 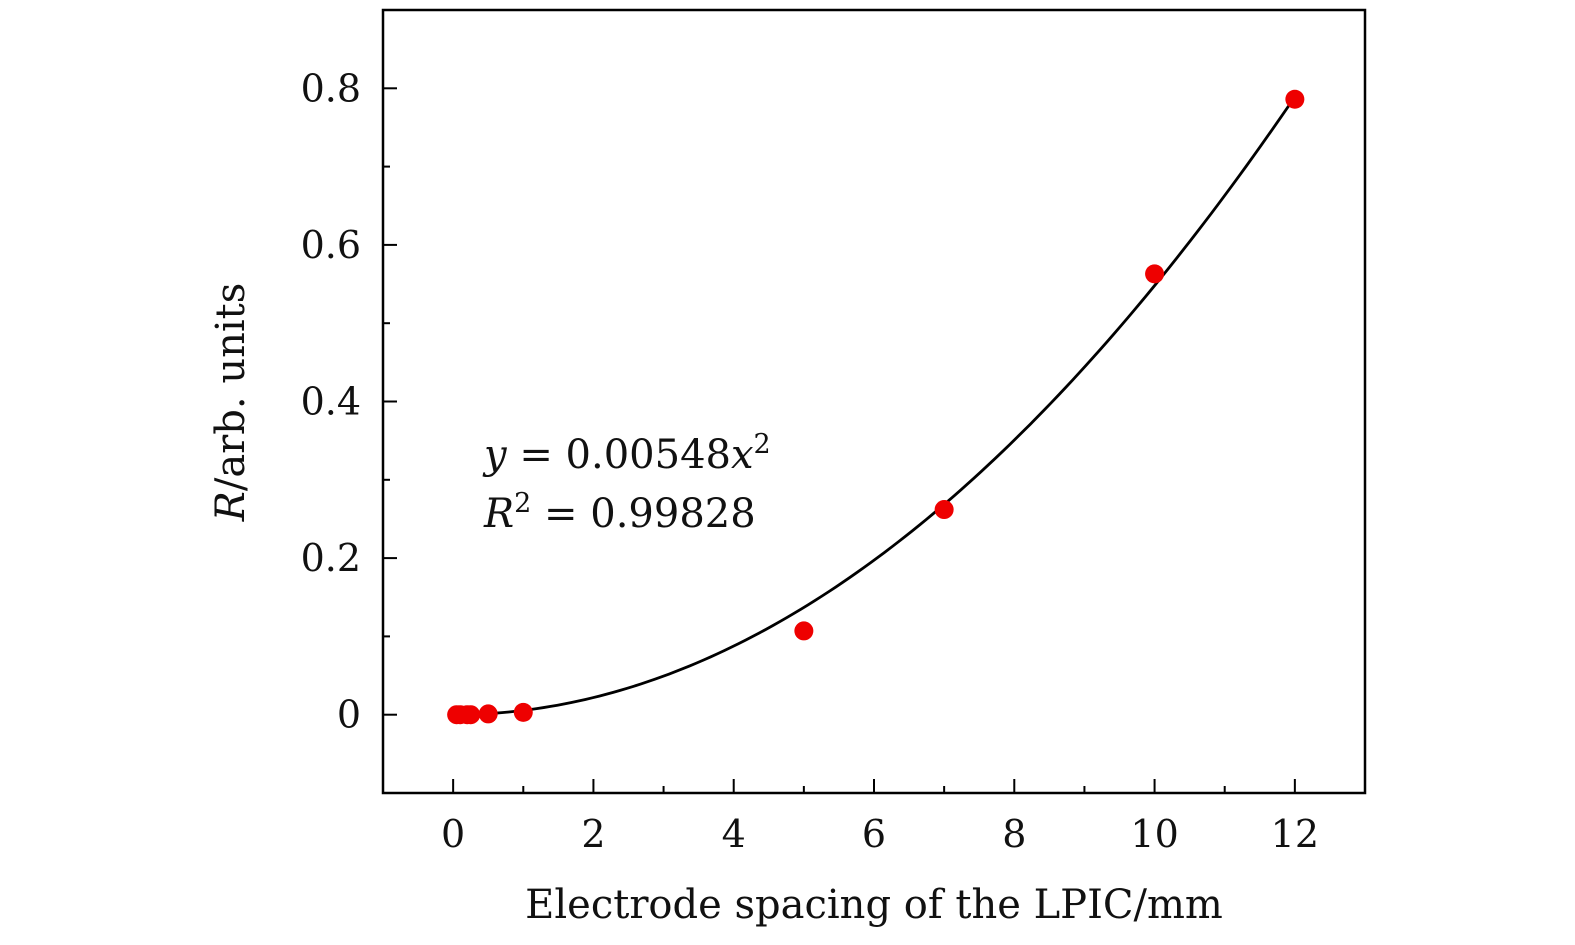 I want to click on x-tick-label: 2, so click(x=593, y=834).